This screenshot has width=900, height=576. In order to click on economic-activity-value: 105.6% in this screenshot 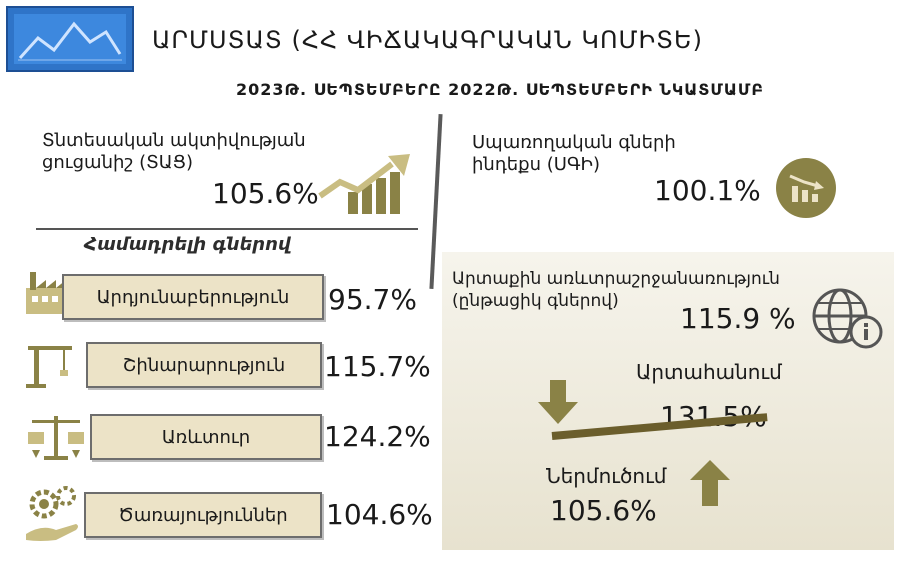, I will do `click(265, 193)`.